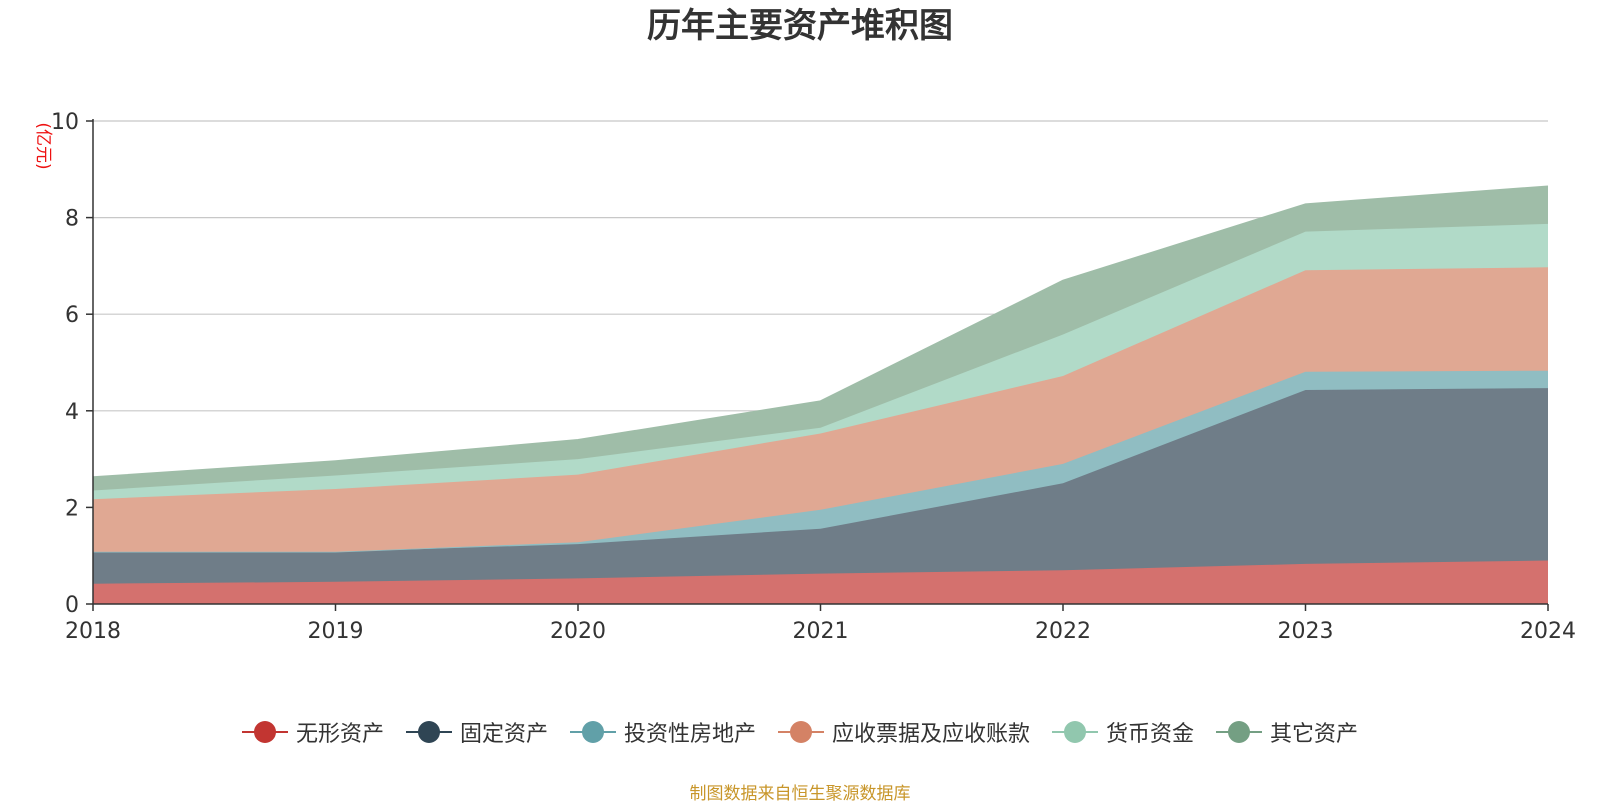  I want to click on legend-label-1: 固定资产, so click(503, 734).